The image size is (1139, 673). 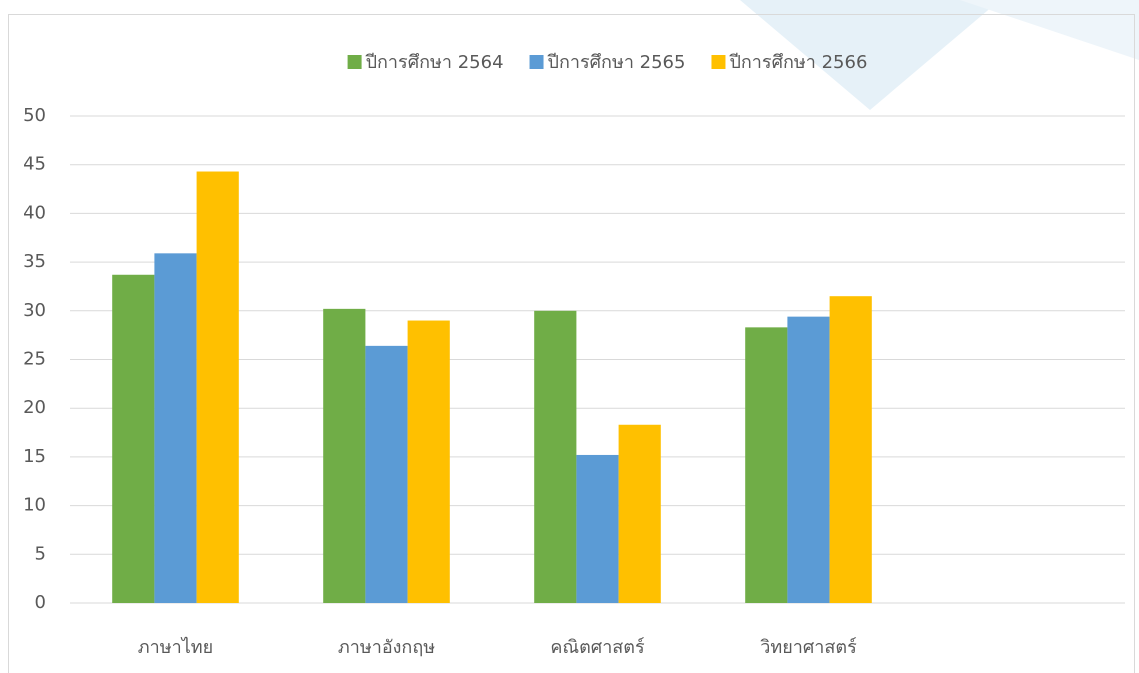 What do you see at coordinates (798, 62) in the screenshot?
I see `legend-label: ปีการศึกษา 2566` at bounding box center [798, 62].